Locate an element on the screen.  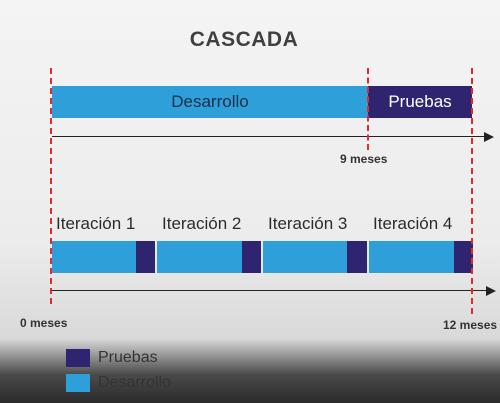
nine-month-milestone-line is located at coordinates (368, 109).